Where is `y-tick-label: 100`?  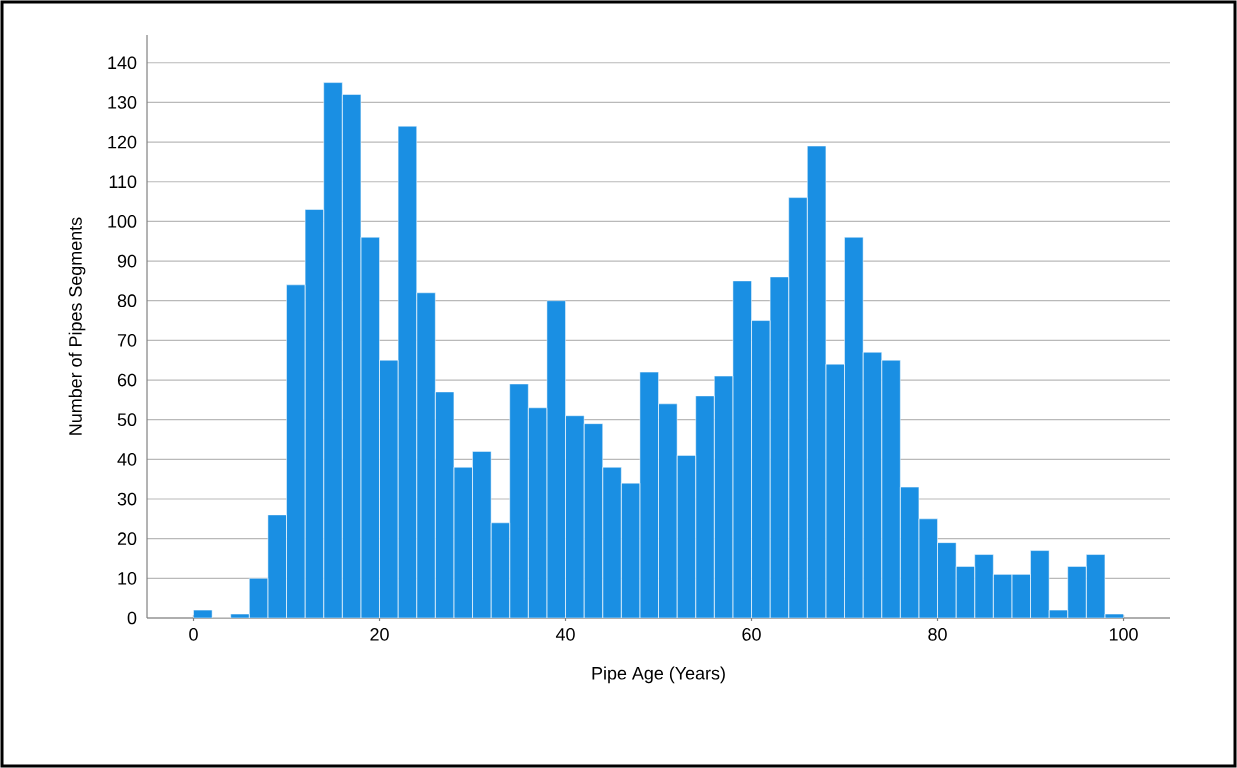
y-tick-label: 100 is located at coordinates (122, 221).